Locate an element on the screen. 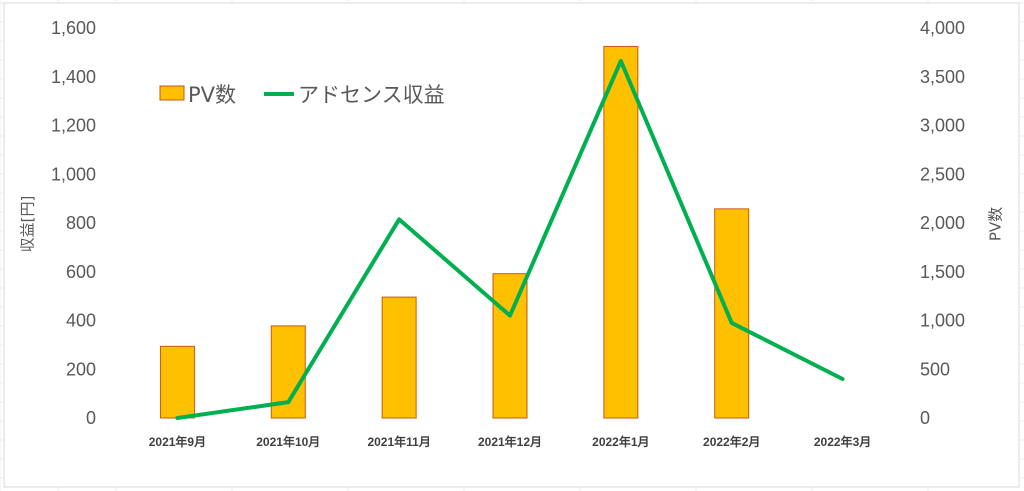 This screenshot has width=1024, height=491. right-tick-label: 3,500 is located at coordinates (942, 77).